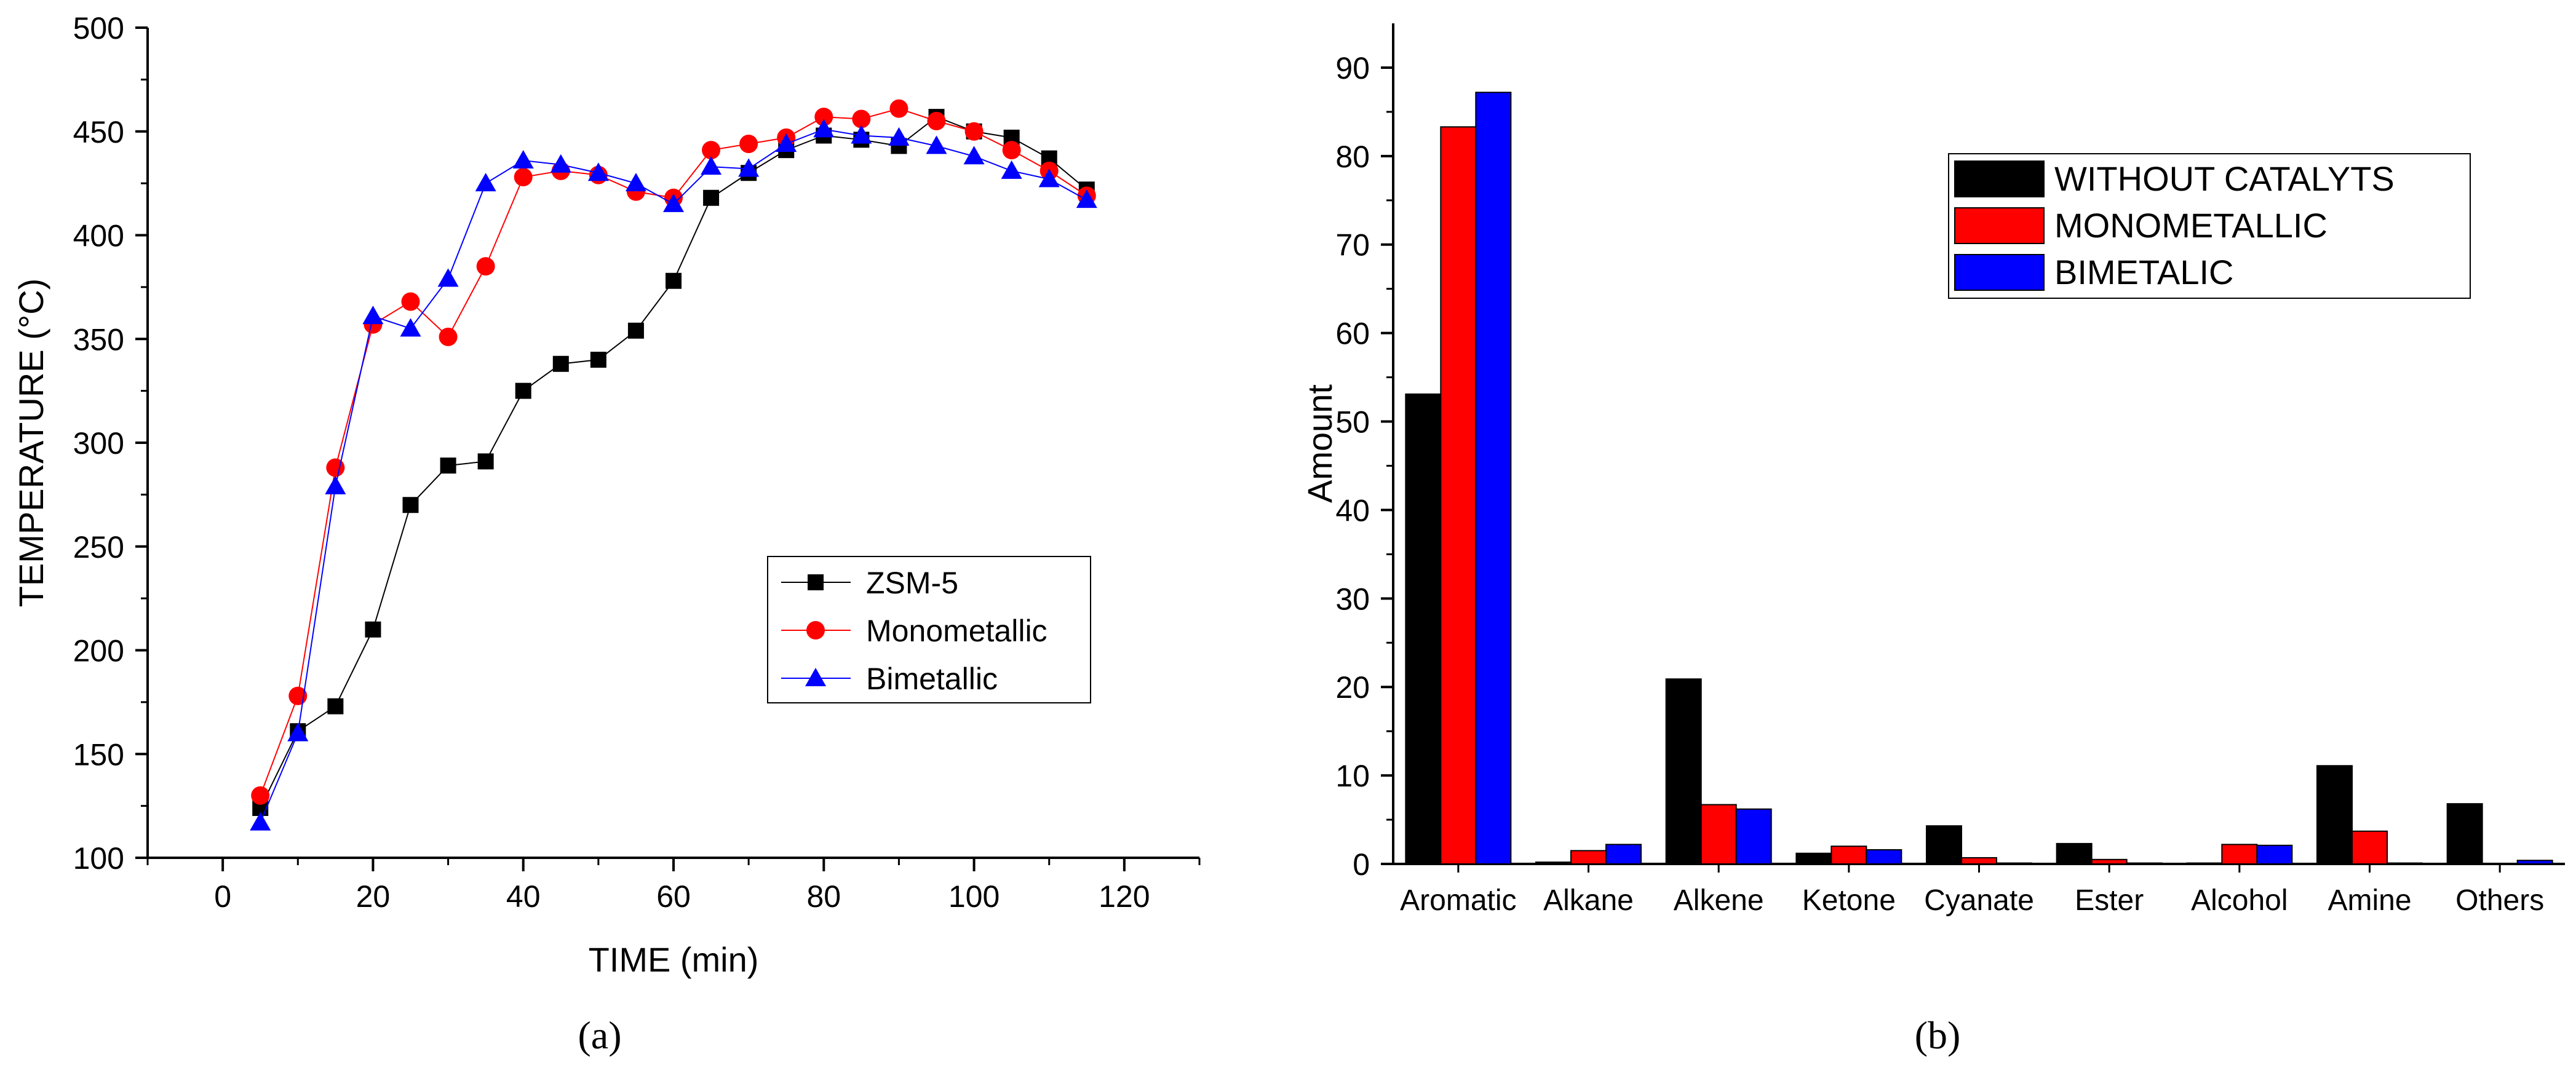 This screenshot has height=1073, width=2576. I want to click on y-axis-title: TEMPERATURE (°C), so click(31, 443).